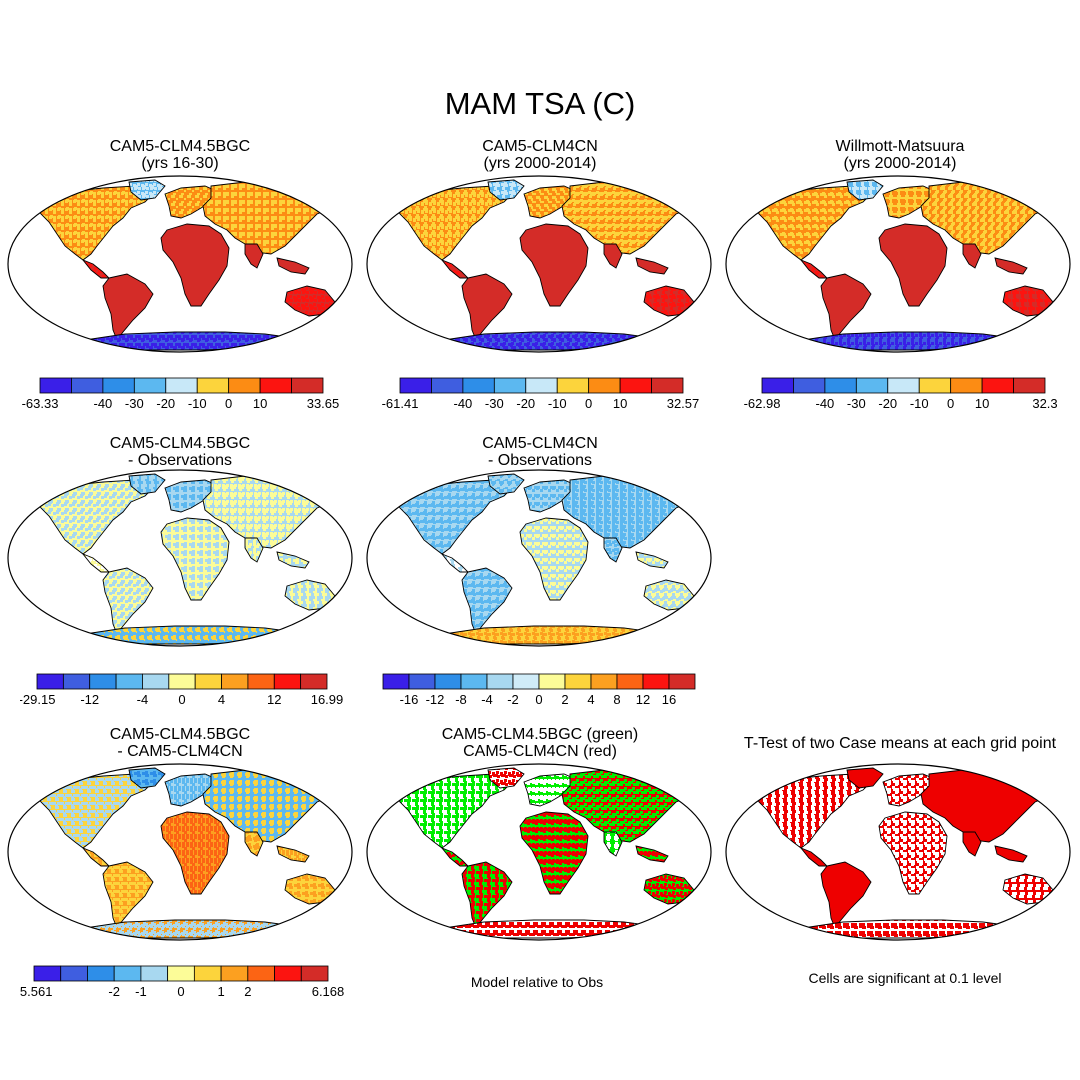 The height and width of the screenshot is (1080, 1080). Describe the element at coordinates (182, 982) in the screenshot. I see `colorbar-p6: -5.561 -2 -1 0 1 2 6.168` at that location.